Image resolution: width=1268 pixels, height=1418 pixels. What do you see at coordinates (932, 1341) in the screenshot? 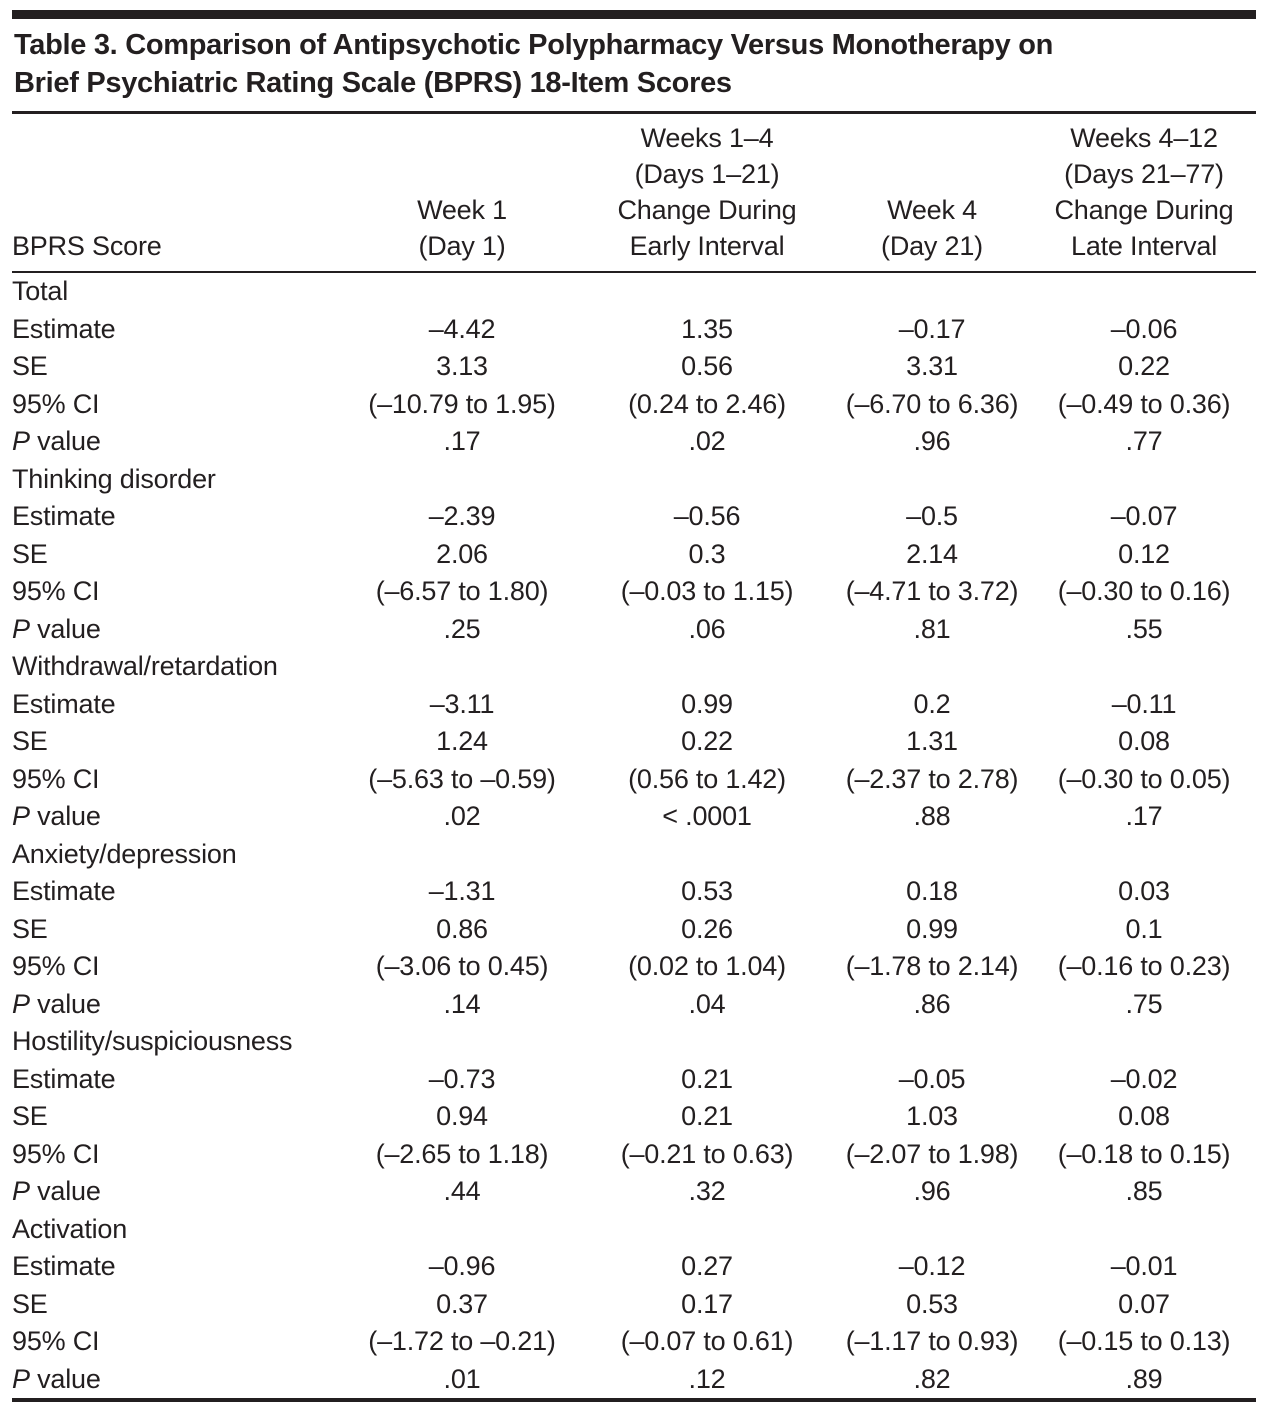
I see `value-cell: (–1.17 to 0.93)` at bounding box center [932, 1341].